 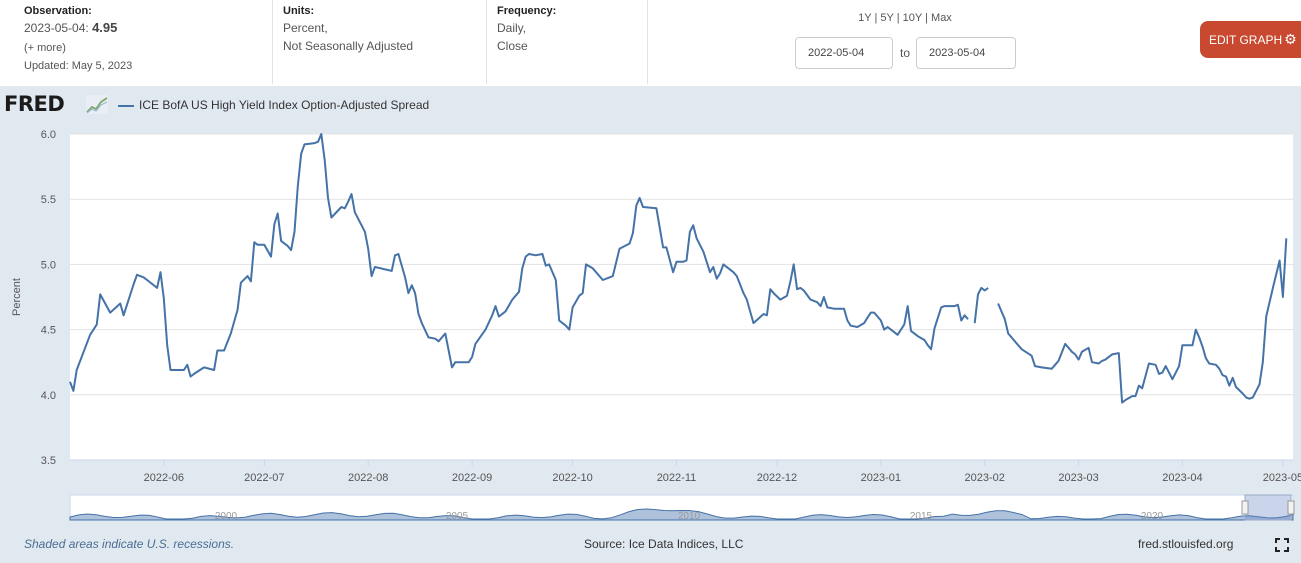 I want to click on y-tick-label: 6.0, so click(x=48, y=135).